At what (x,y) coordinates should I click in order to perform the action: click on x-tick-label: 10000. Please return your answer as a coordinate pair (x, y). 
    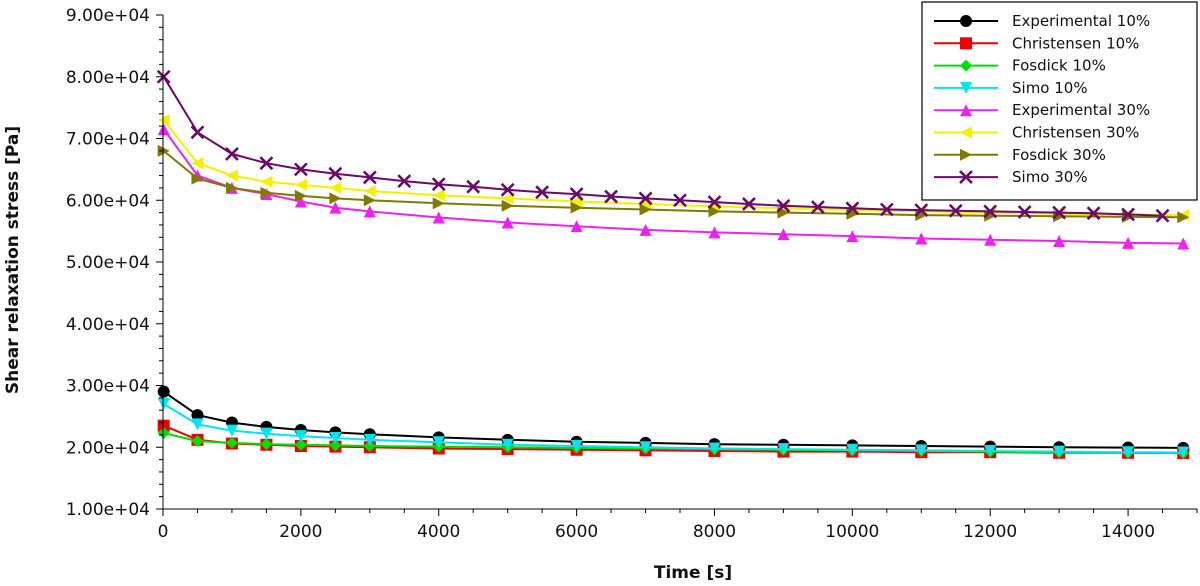
    Looking at the image, I should click on (852, 532).